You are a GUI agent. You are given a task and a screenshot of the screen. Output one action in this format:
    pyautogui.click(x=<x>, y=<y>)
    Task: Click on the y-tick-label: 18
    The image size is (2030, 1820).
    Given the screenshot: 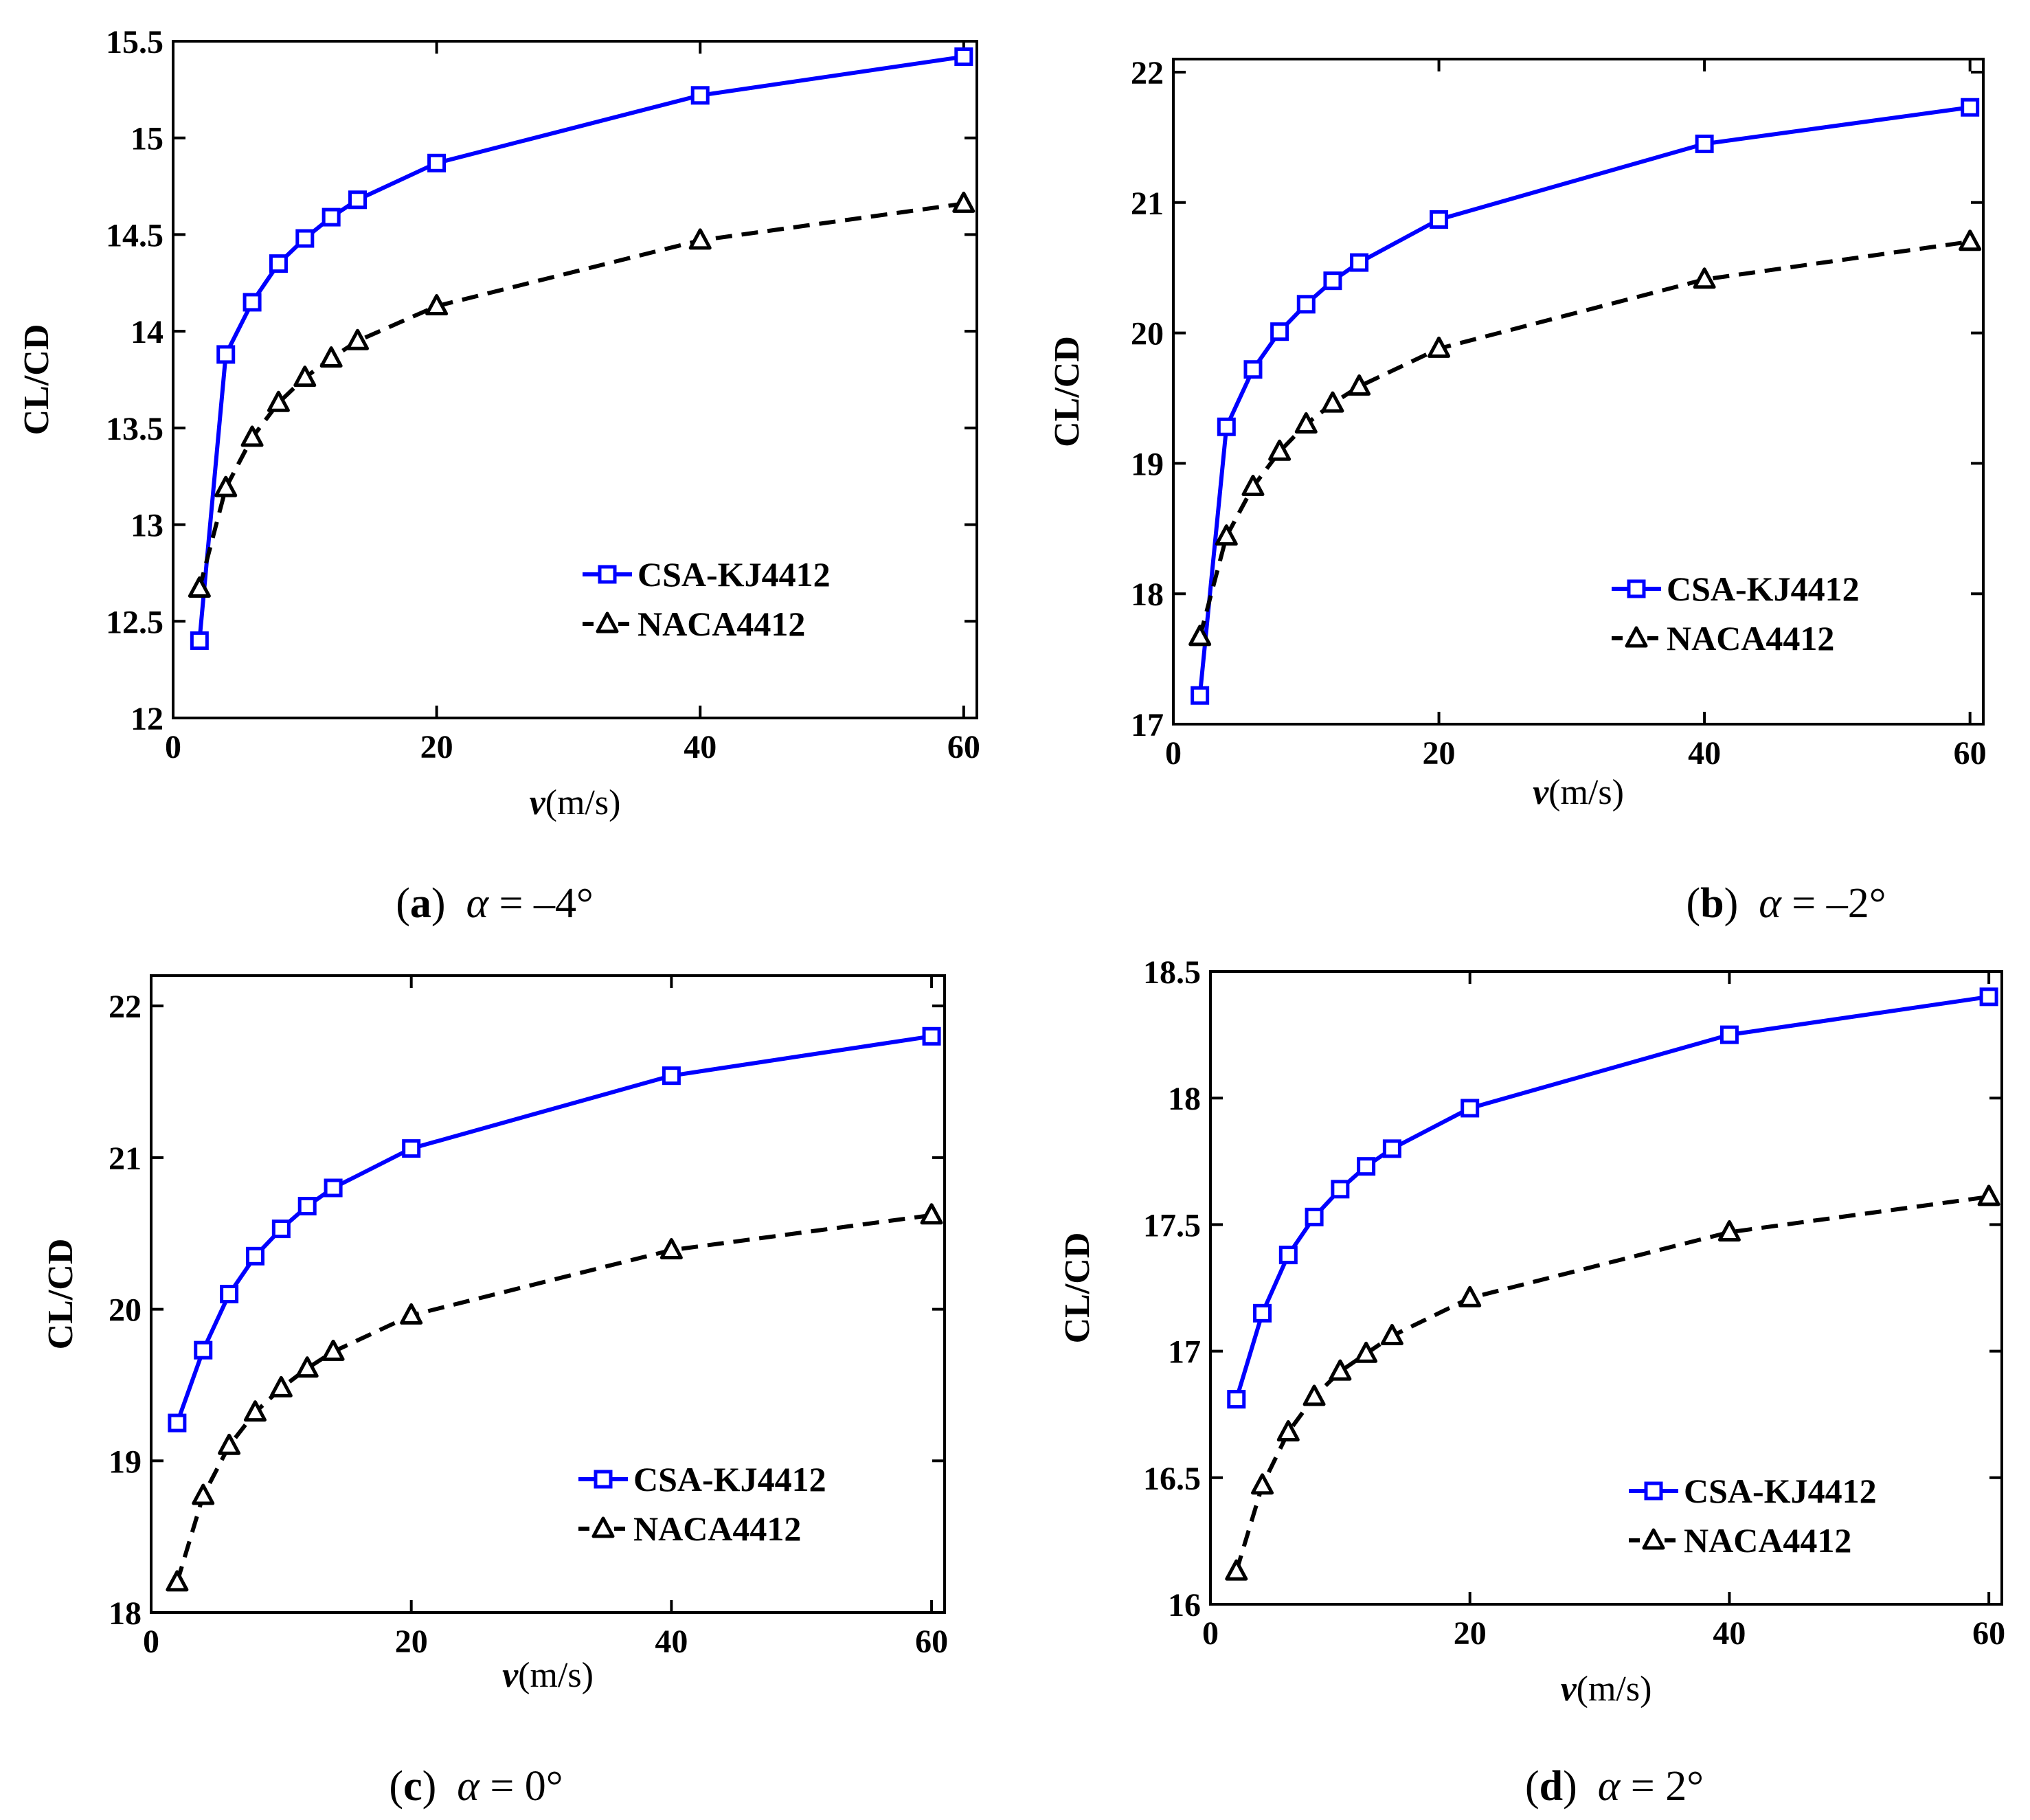 What is the action you would take?
    pyautogui.click(x=1147, y=594)
    